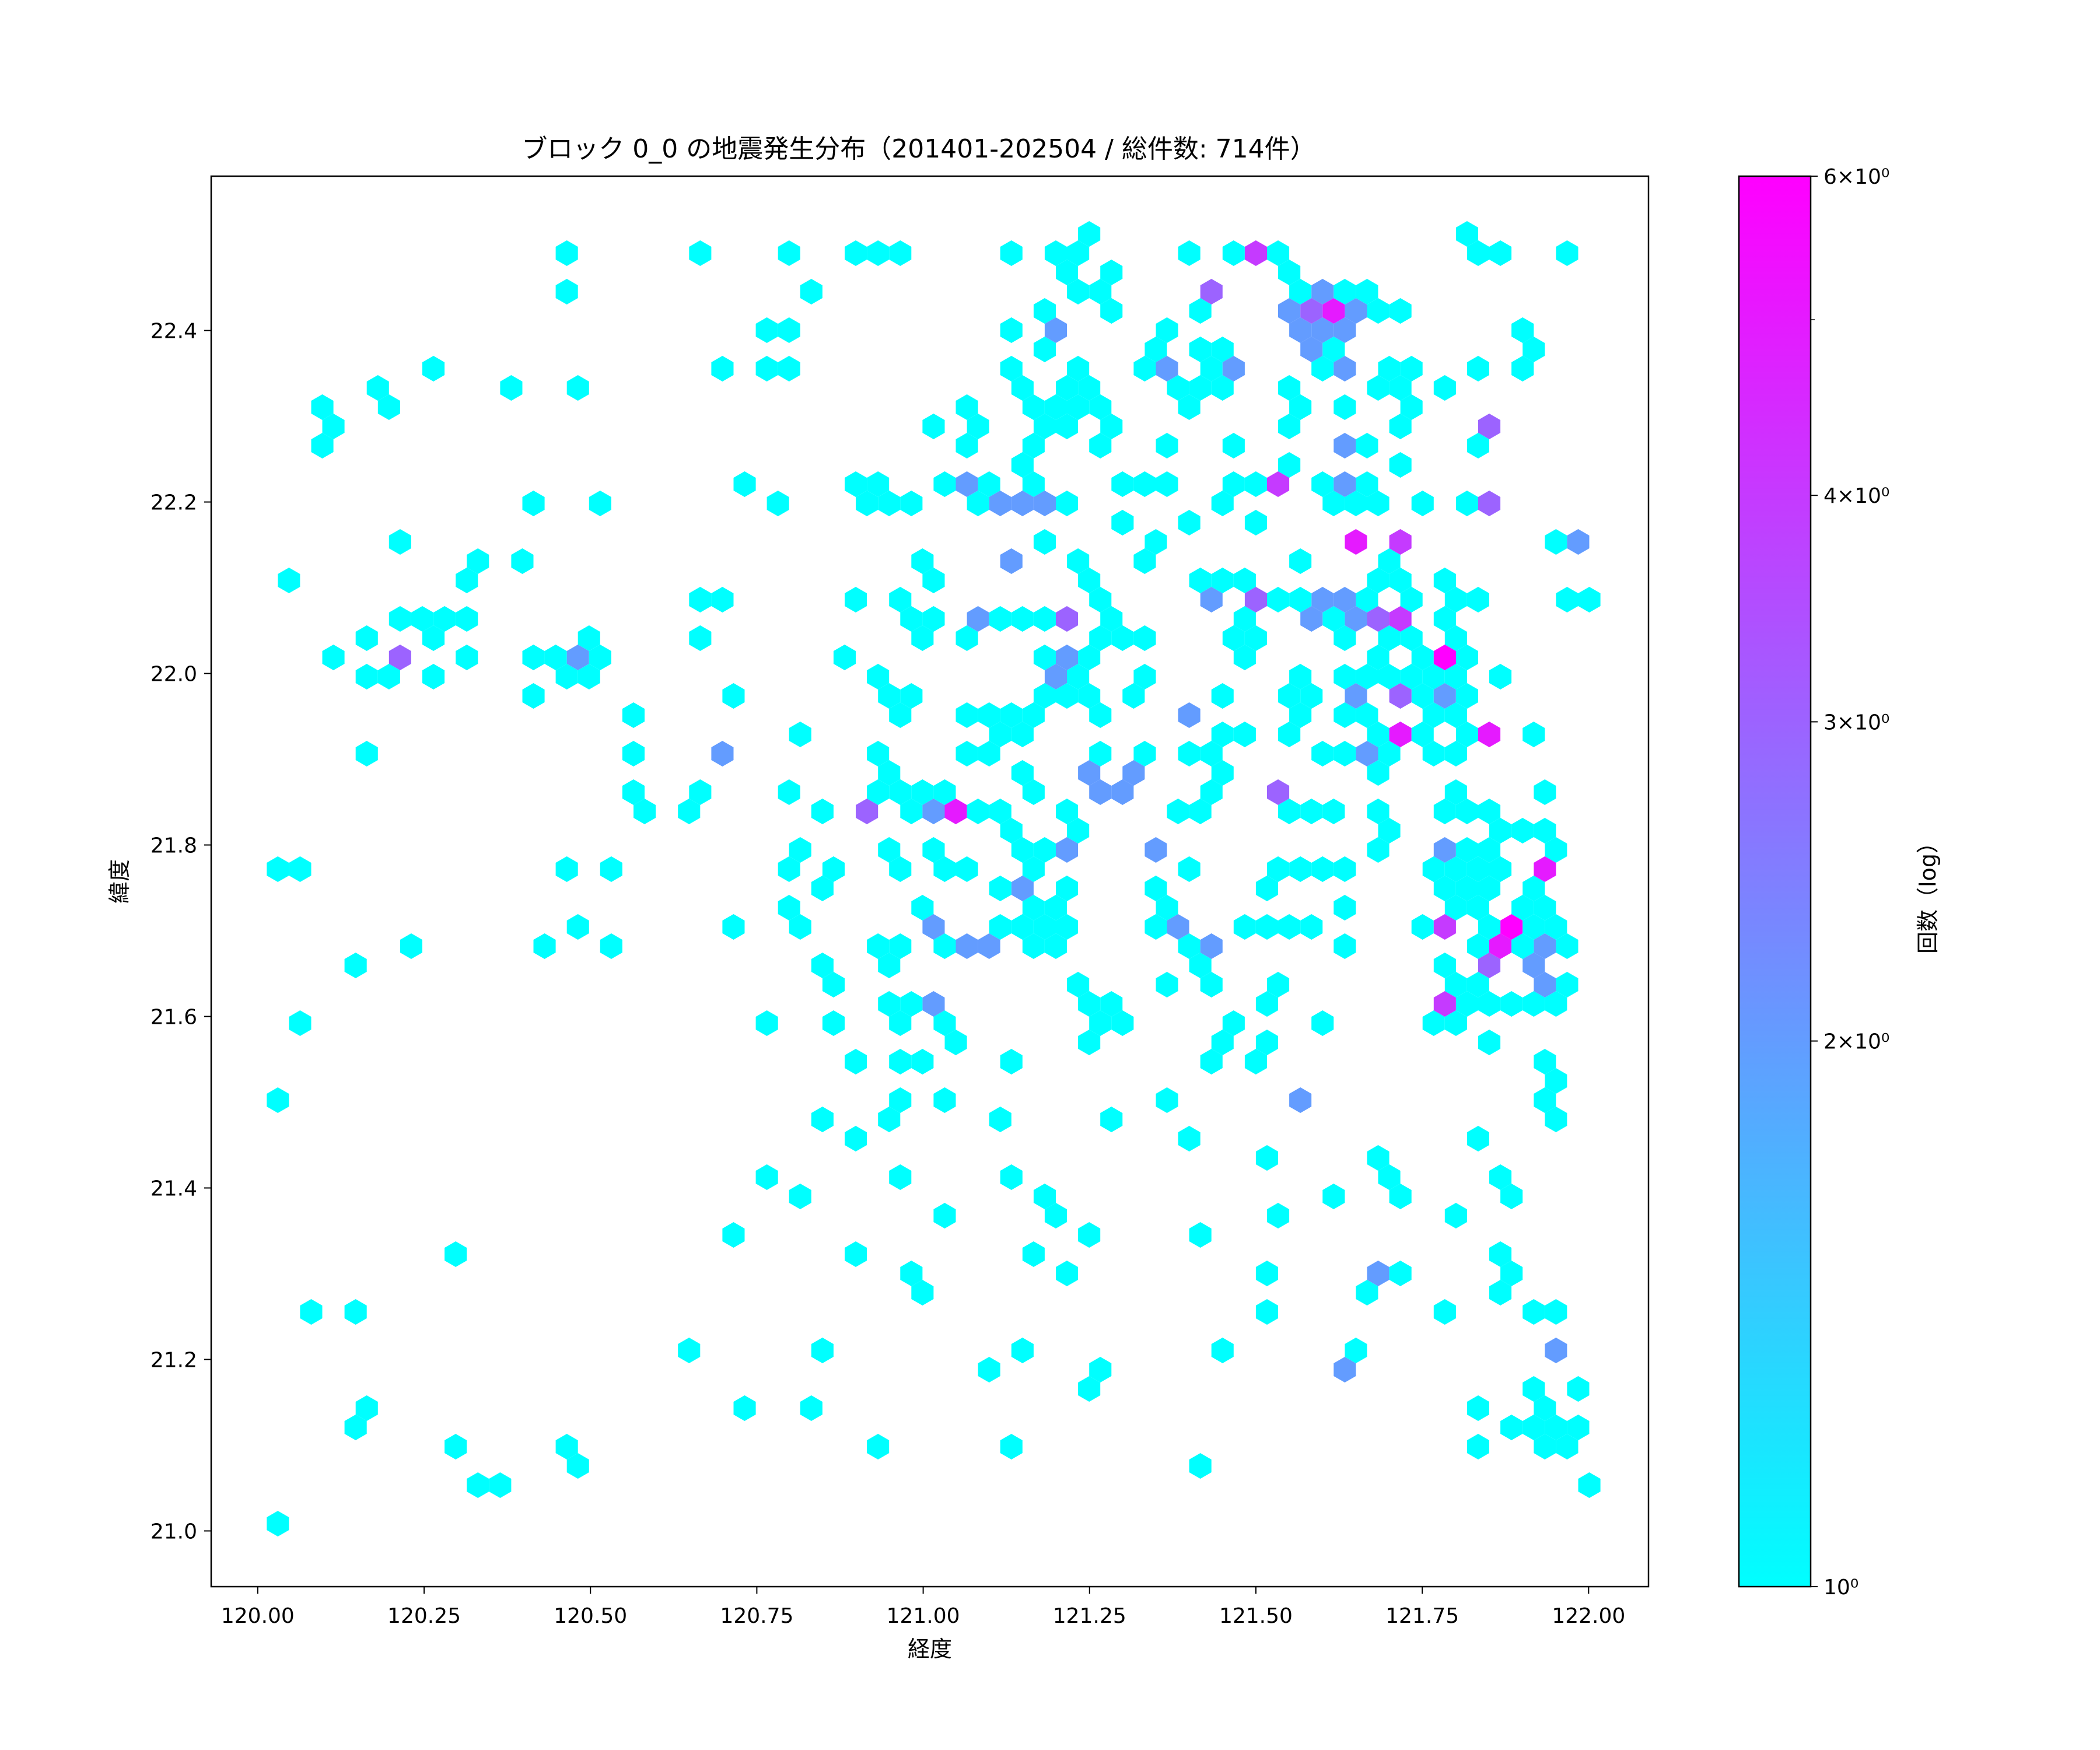 The height and width of the screenshot is (1750, 2100). I want to click on x-tick-label: 121.00, so click(923, 1616).